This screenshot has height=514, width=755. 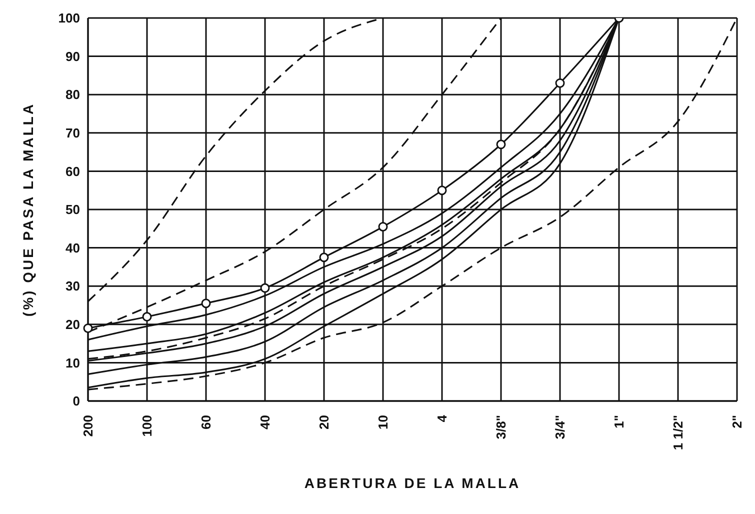 I want to click on x-tick-label: 1 1/2", so click(x=678, y=432).